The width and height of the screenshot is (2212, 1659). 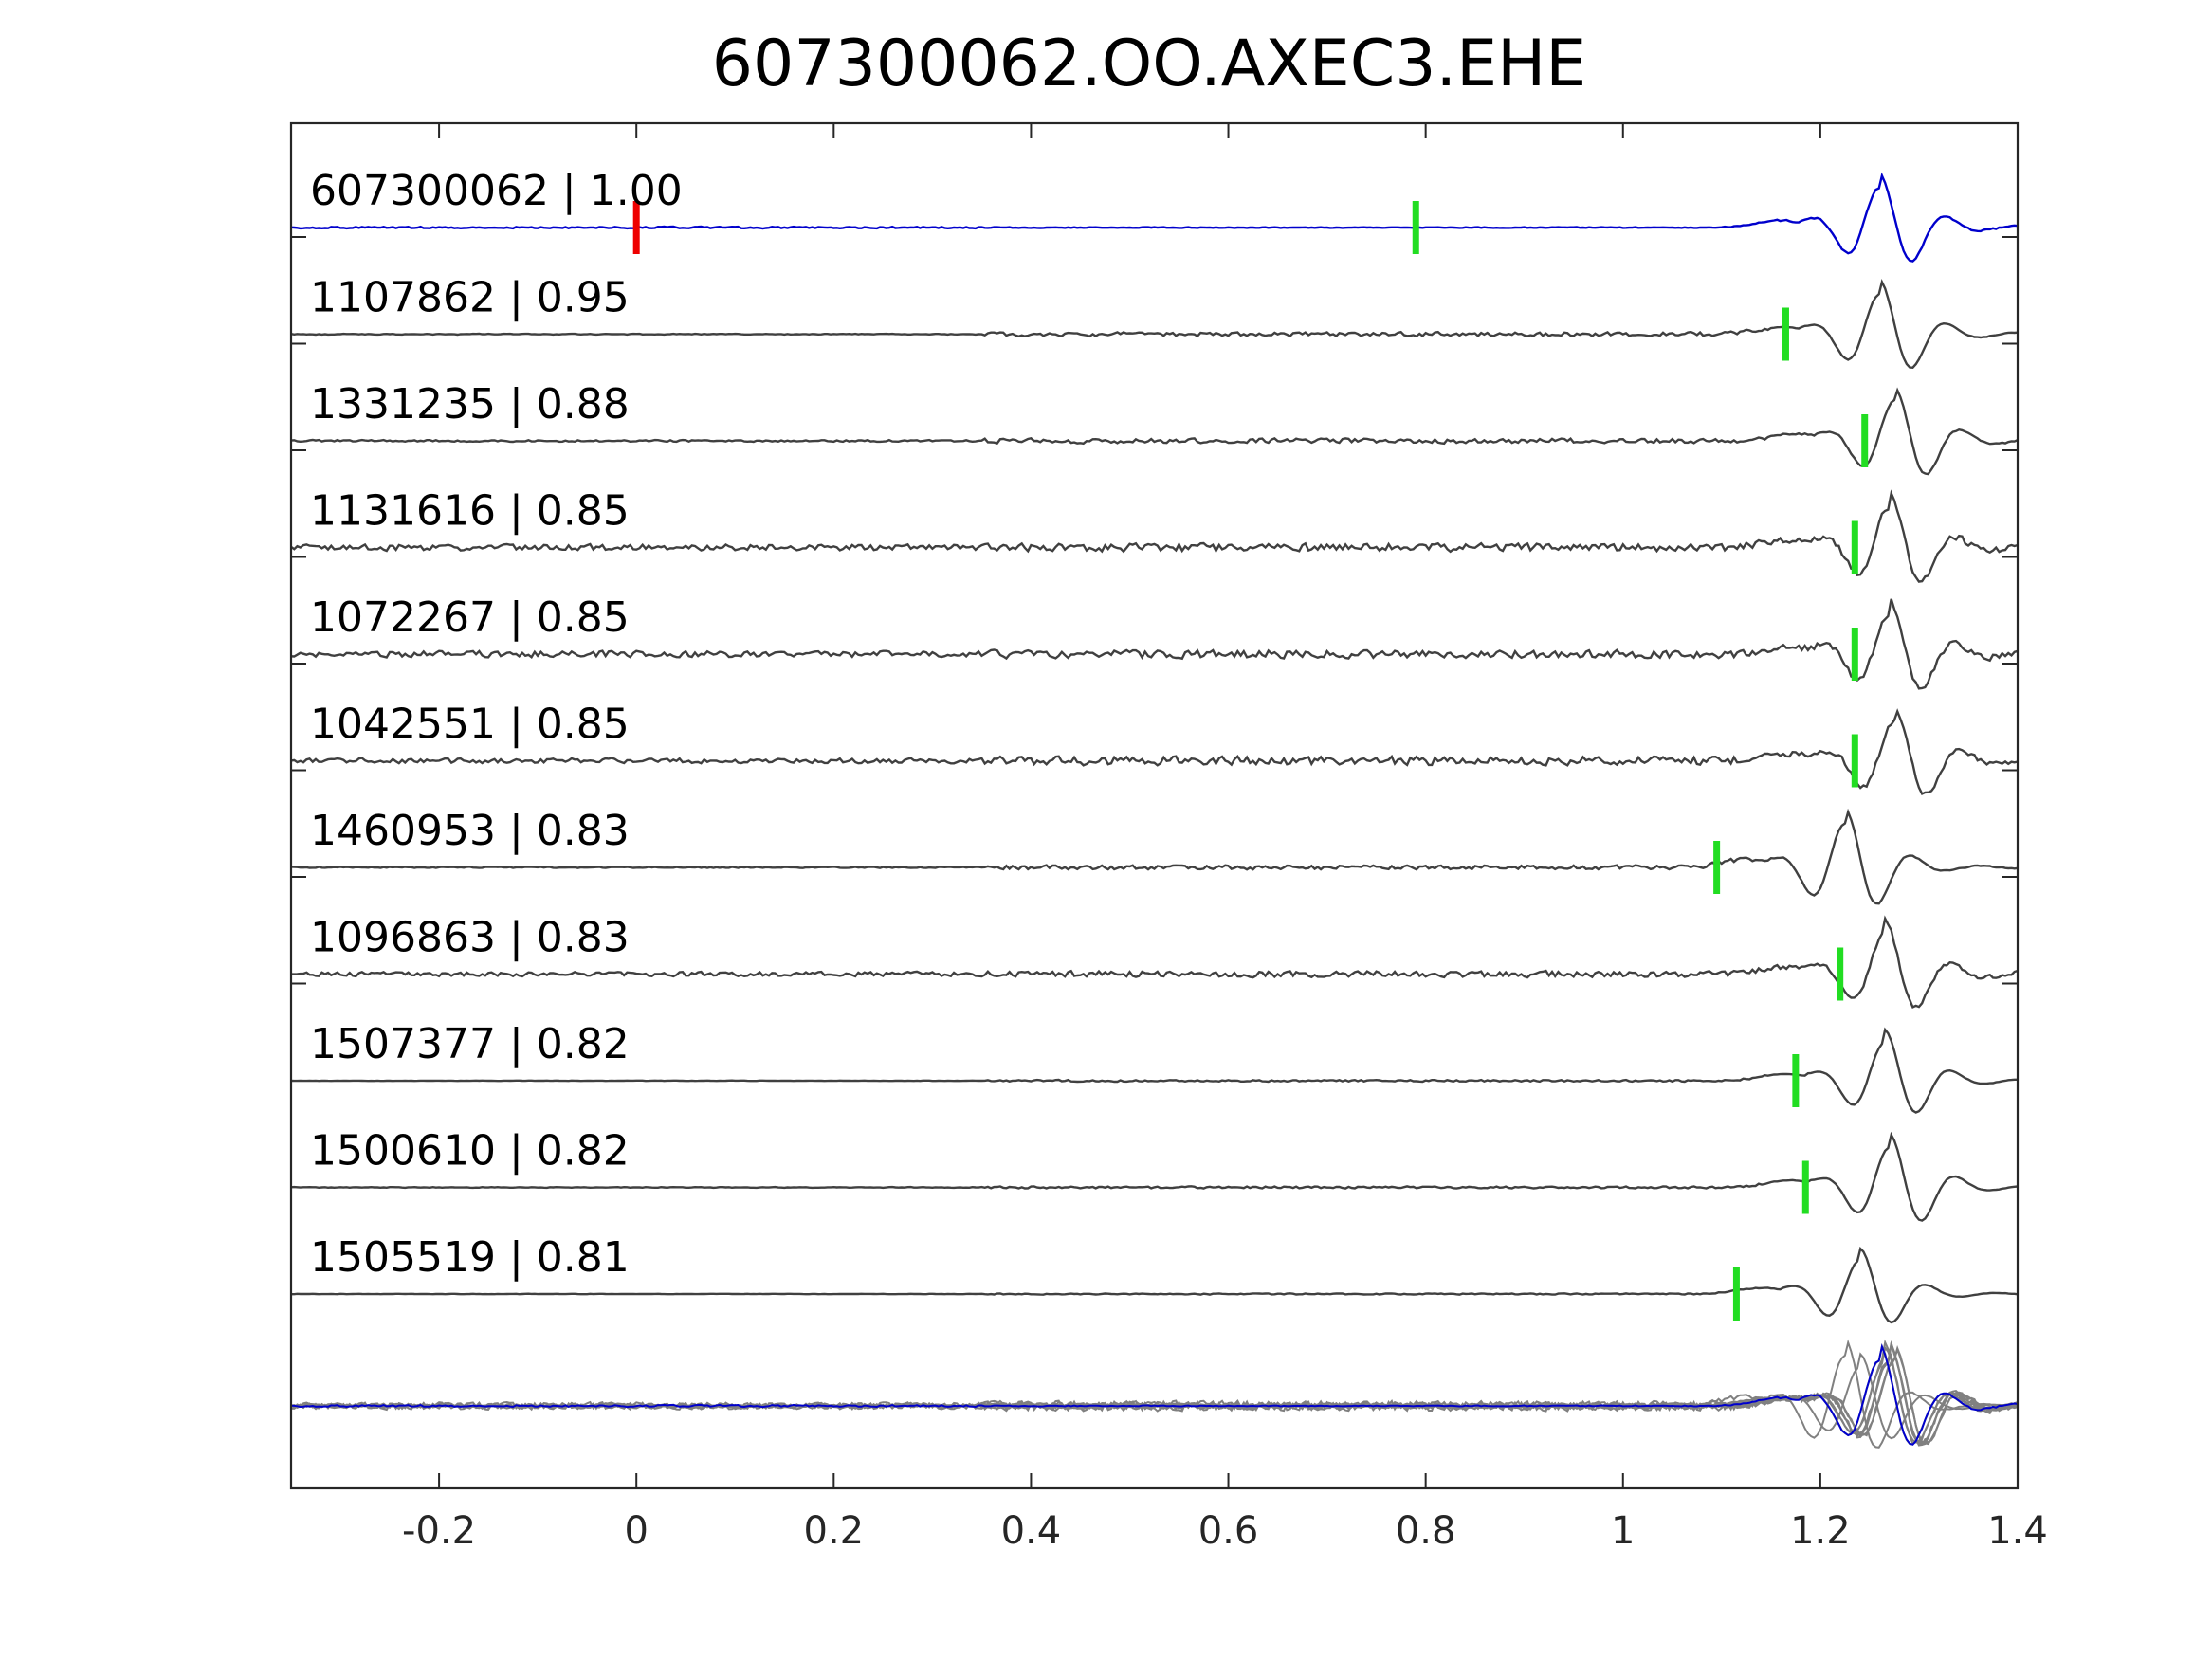 What do you see at coordinates (470, 938) in the screenshot?
I see `trace-label-1096863: 1096863 | 0.83` at bounding box center [470, 938].